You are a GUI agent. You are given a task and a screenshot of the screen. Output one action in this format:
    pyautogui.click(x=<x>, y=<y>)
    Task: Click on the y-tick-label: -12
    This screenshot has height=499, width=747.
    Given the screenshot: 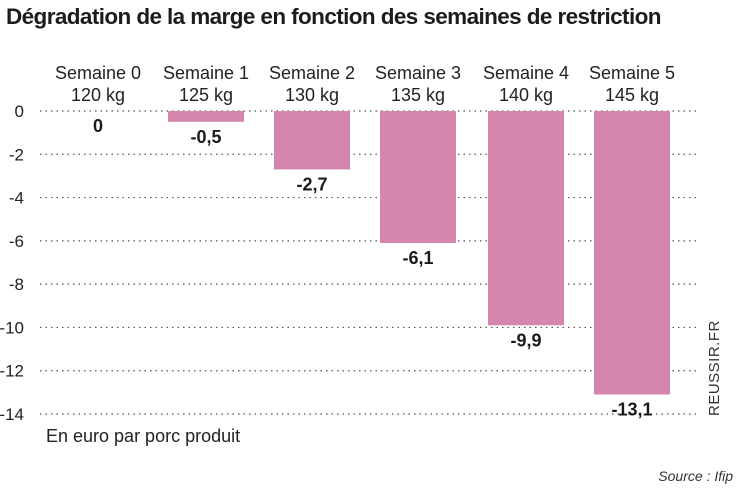 What is the action you would take?
    pyautogui.click(x=12, y=371)
    